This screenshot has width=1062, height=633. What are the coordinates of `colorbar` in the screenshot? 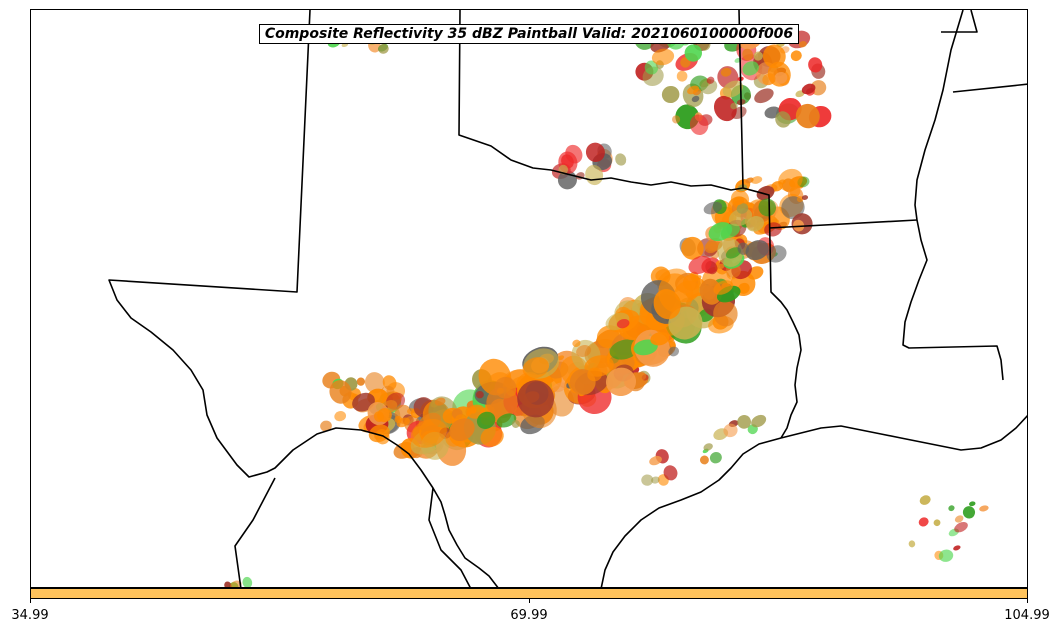 It's located at (529, 593).